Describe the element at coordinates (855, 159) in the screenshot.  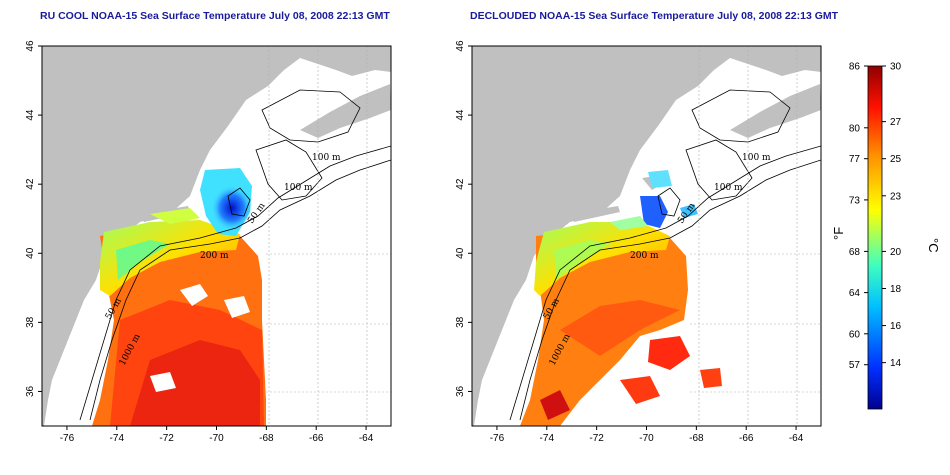
I see `fahrenheit-tick-label: 77` at that location.